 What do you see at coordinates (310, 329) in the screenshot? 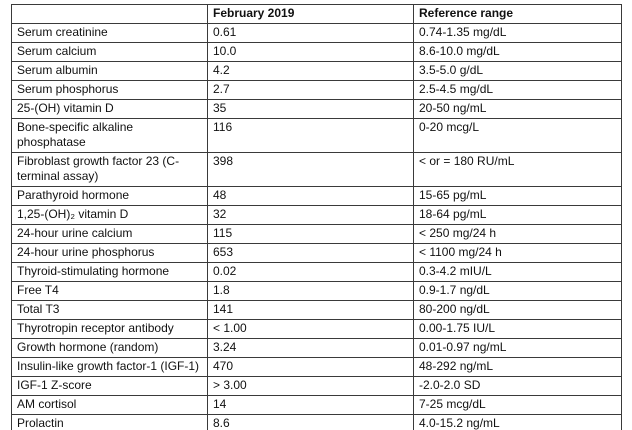
I see `value-cell: < 1.00` at bounding box center [310, 329].